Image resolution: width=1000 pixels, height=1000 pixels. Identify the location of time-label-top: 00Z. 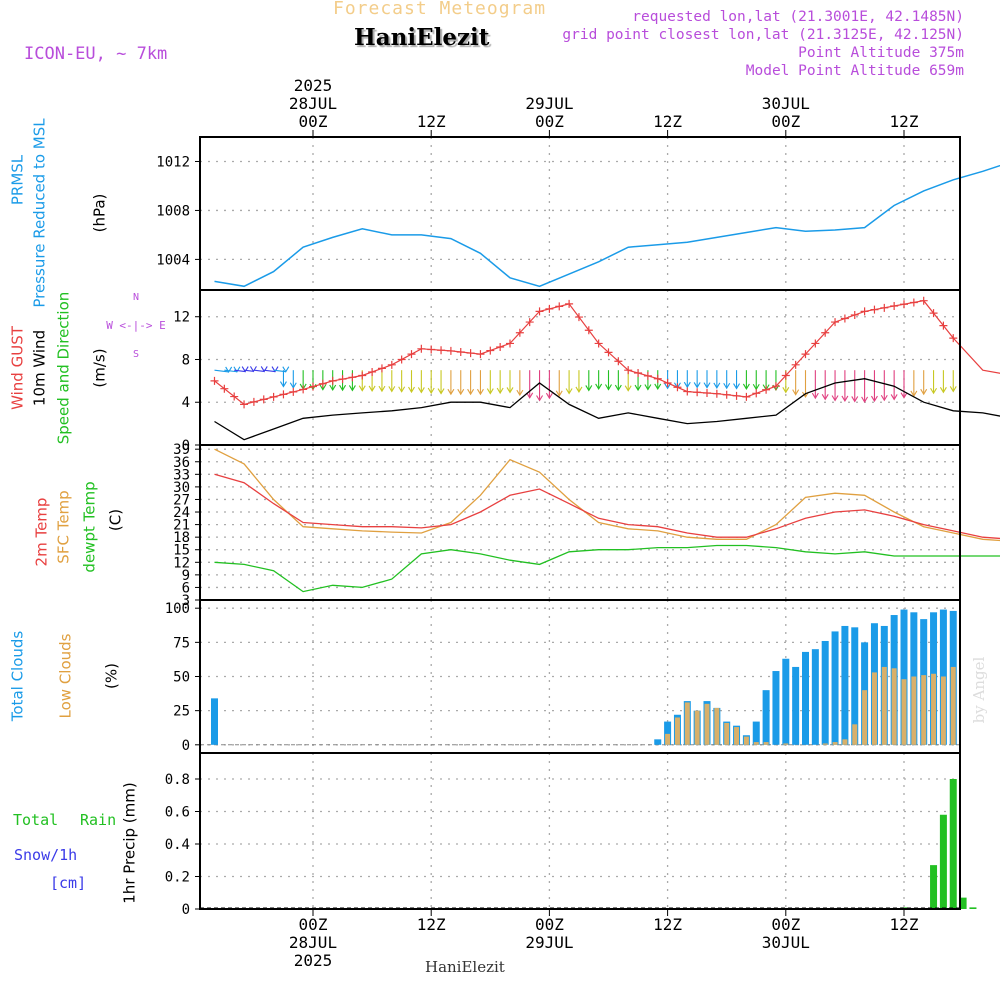
(785, 121).